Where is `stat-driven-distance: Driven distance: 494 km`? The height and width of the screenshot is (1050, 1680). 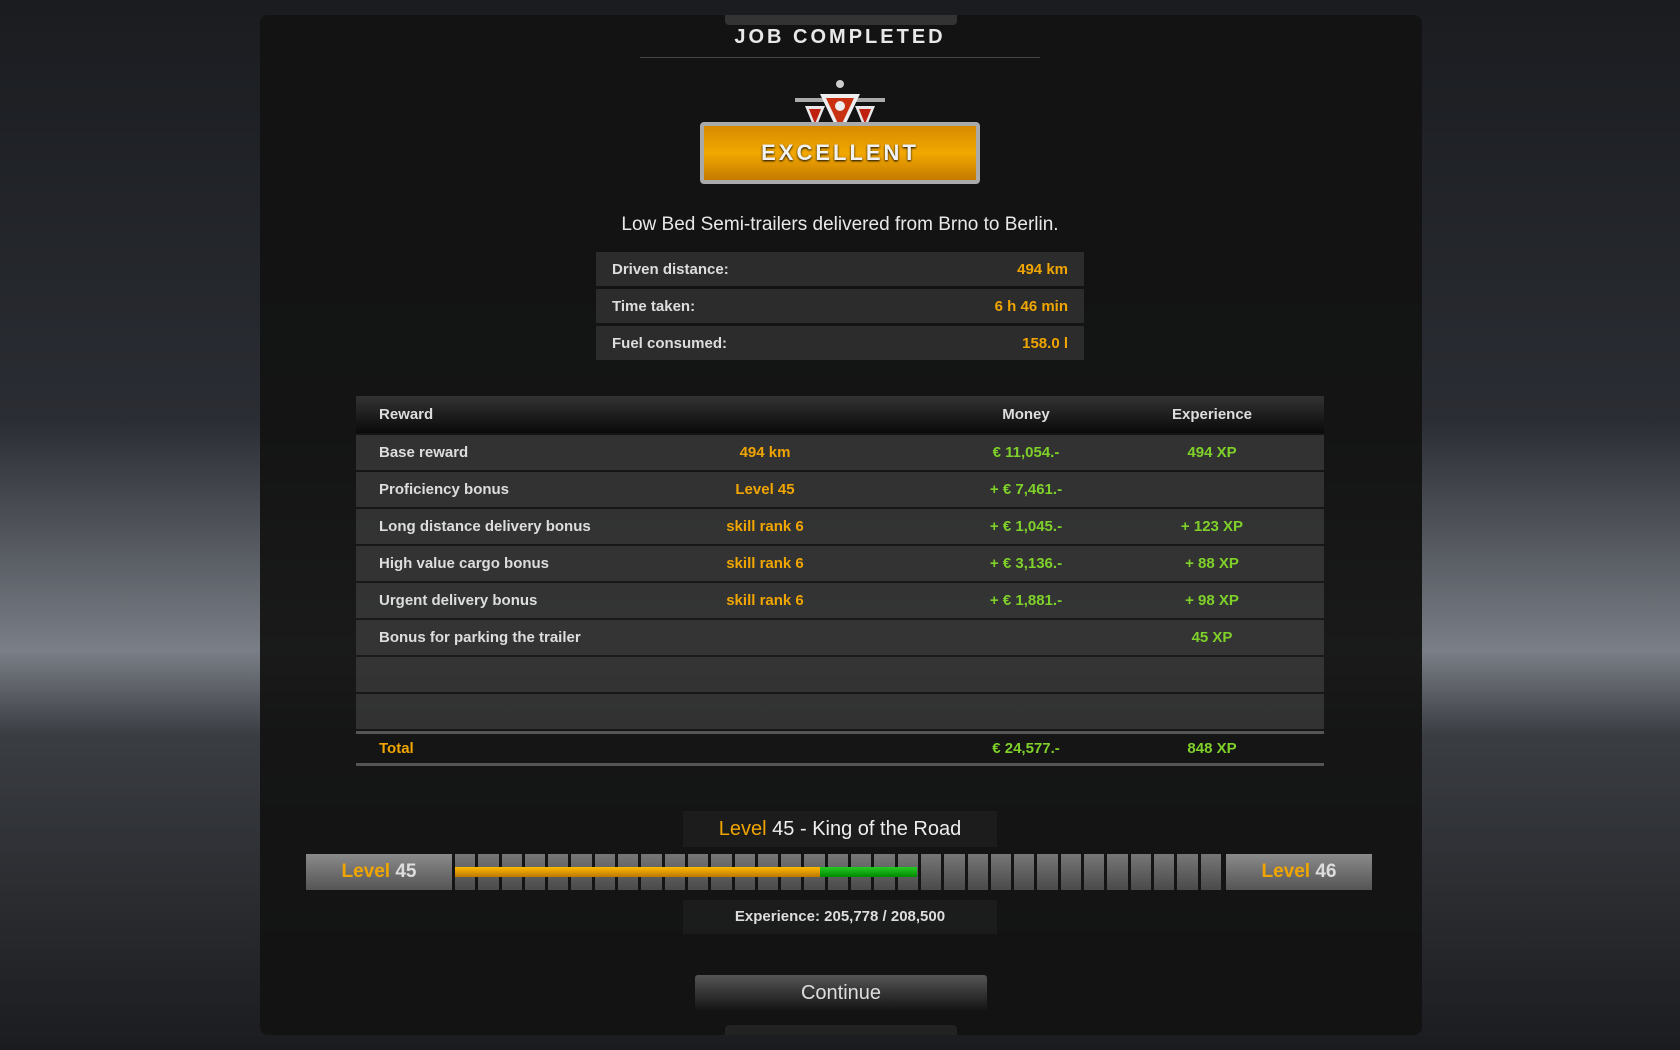
stat-driven-distance: Driven distance: 494 km is located at coordinates (840, 269).